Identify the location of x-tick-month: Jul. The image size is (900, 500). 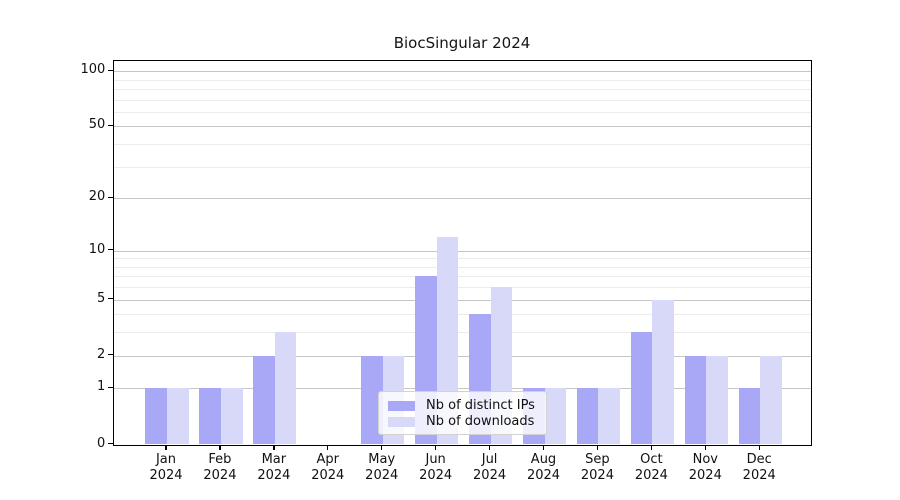
(489, 459).